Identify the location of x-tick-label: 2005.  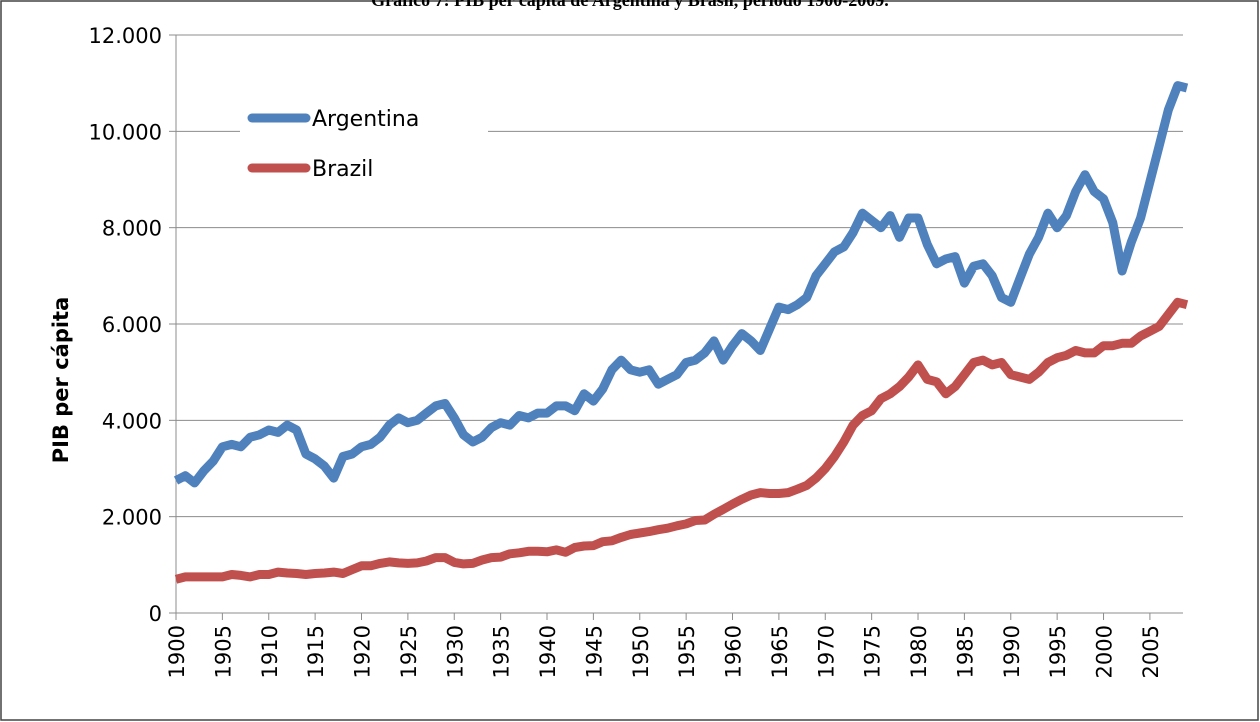
(1151, 651).